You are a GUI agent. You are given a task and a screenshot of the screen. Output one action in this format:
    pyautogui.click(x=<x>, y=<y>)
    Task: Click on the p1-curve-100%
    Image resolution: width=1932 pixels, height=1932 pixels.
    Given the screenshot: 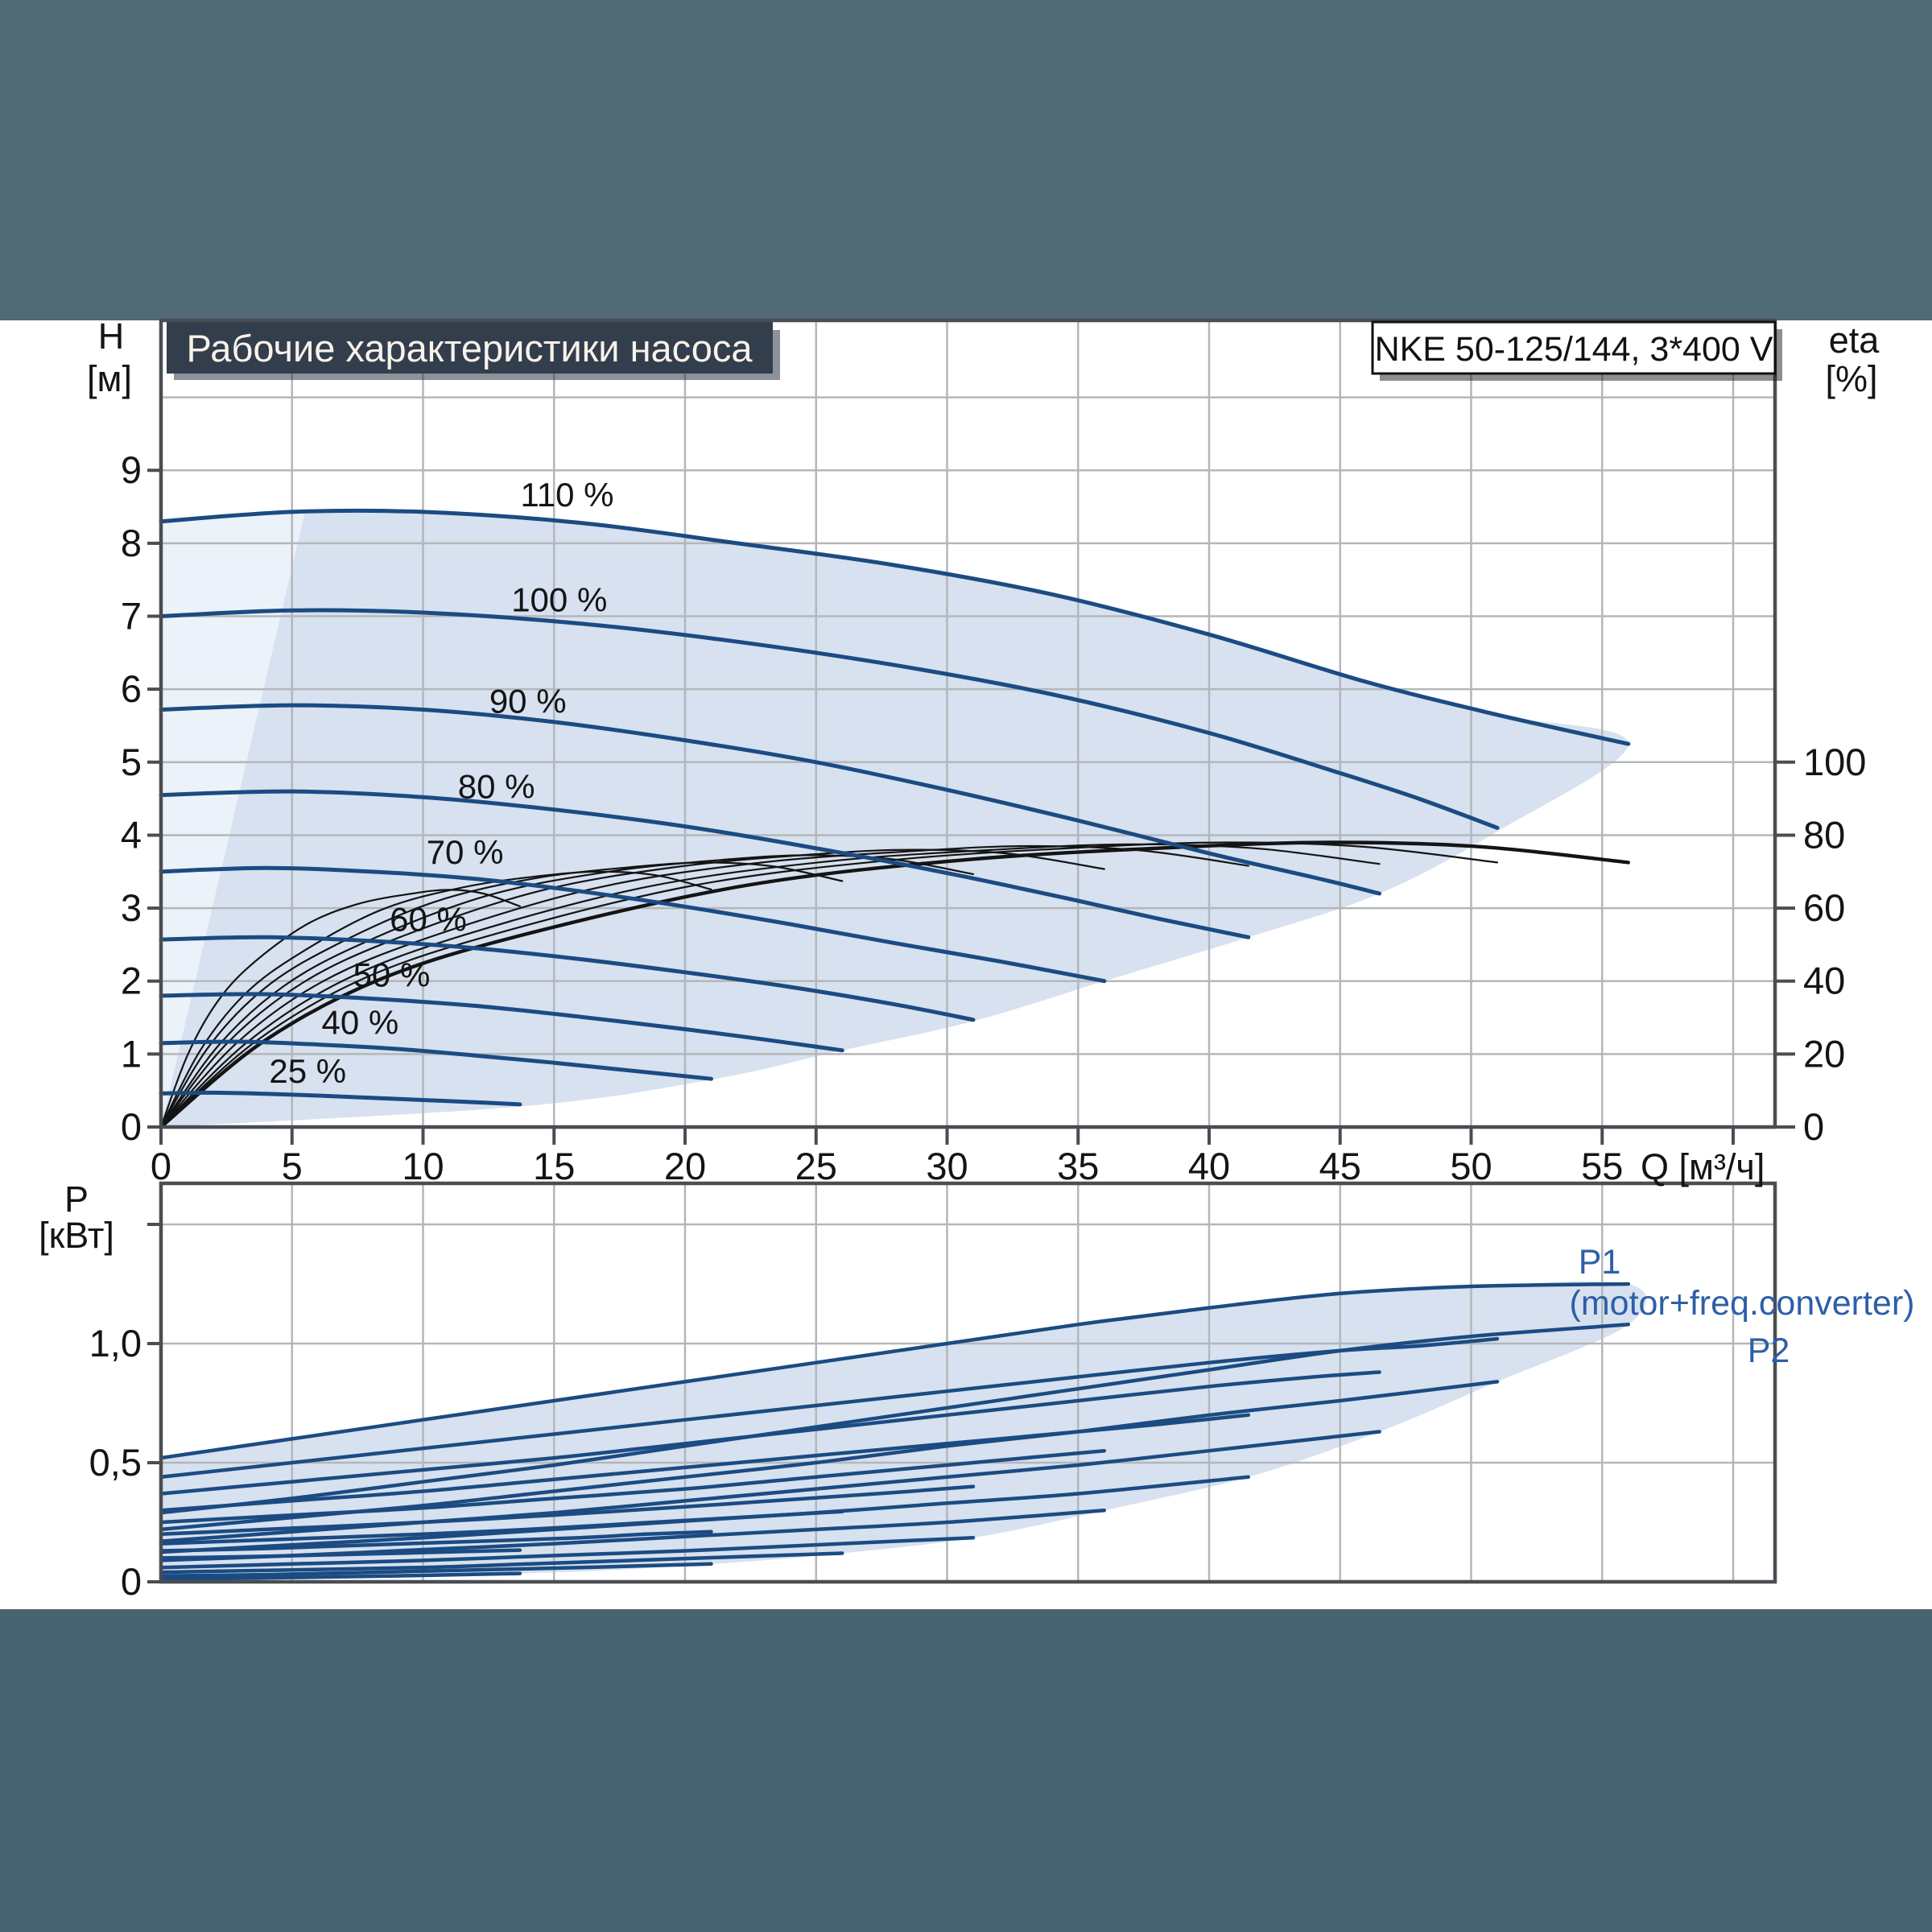 What is the action you would take?
    pyautogui.click(x=829, y=1408)
    